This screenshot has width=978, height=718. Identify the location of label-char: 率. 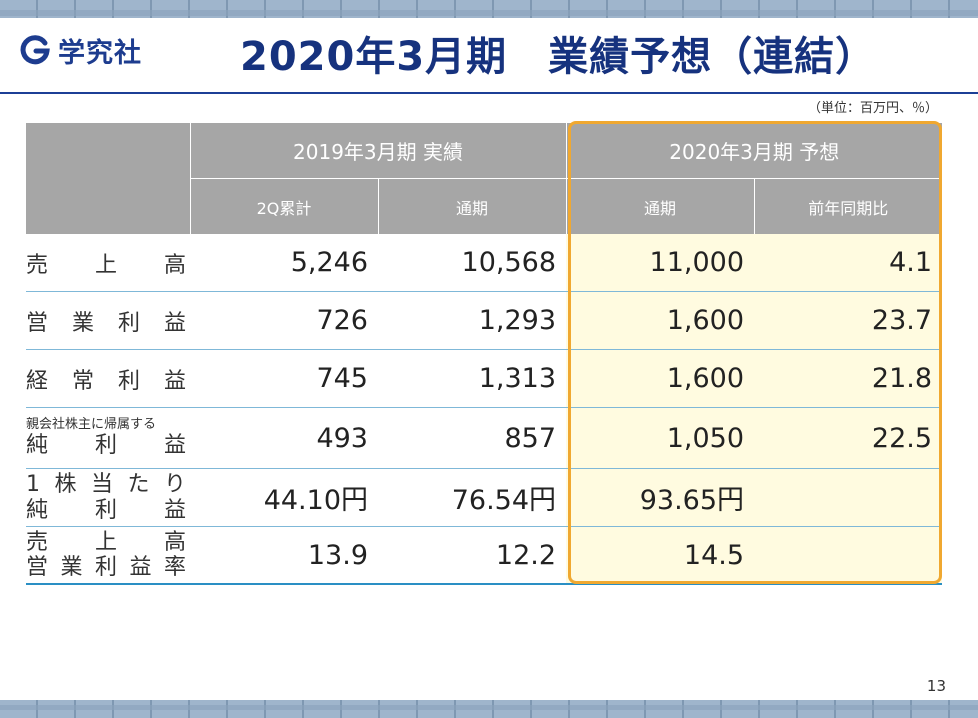
(174, 567).